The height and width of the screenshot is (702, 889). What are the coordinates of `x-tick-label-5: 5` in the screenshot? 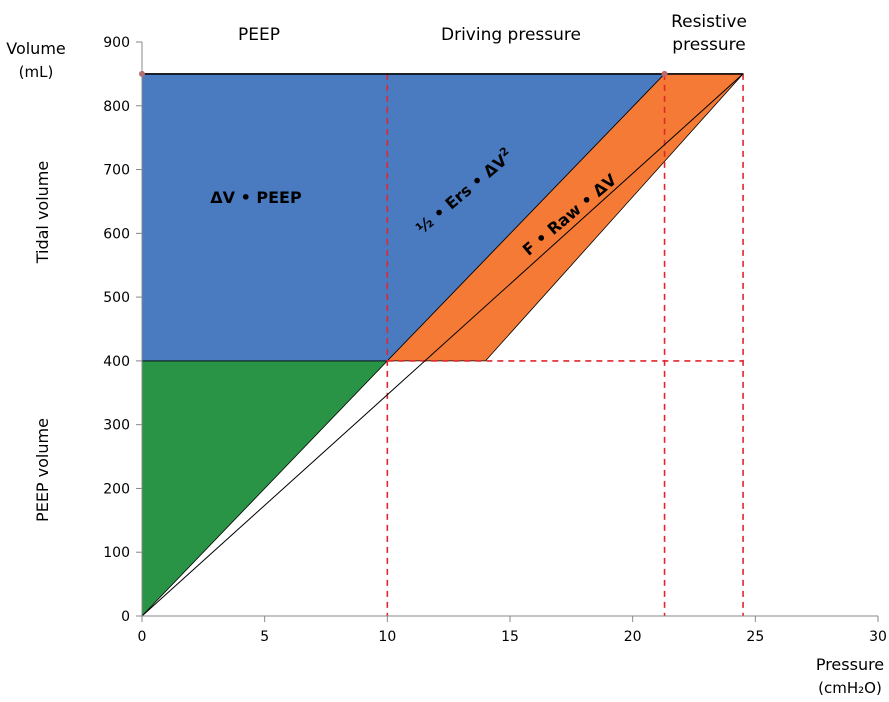 It's located at (264, 637).